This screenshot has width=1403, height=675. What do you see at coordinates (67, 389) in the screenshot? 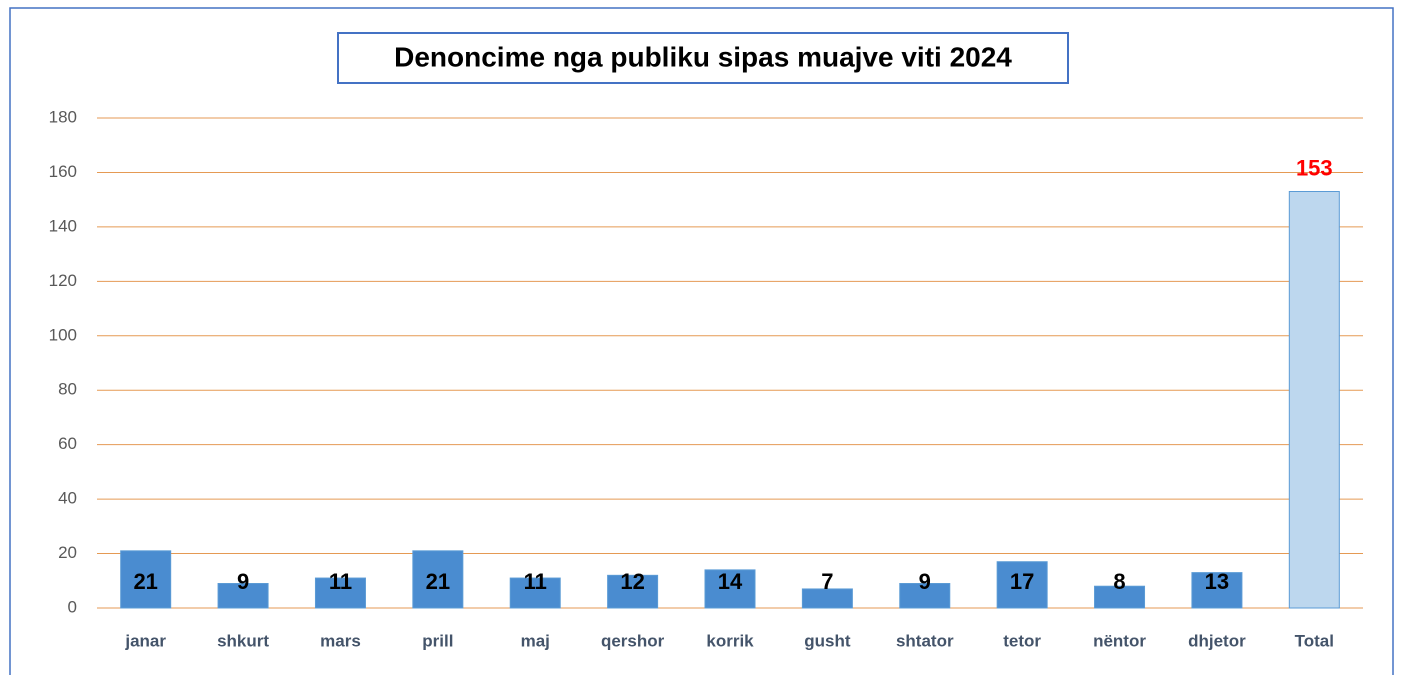
I see `y-tick-label: 80` at bounding box center [67, 389].